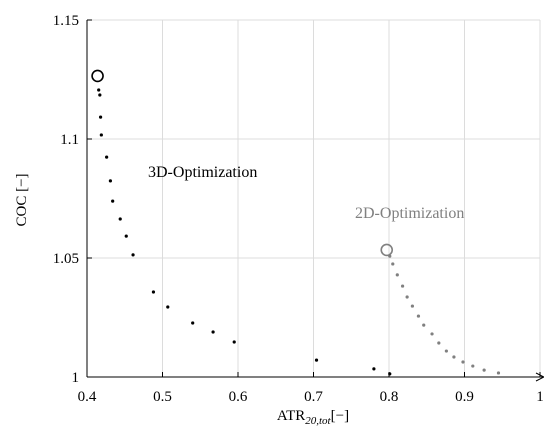 The height and width of the screenshot is (430, 544). What do you see at coordinates (238, 397) in the screenshot?
I see `x-tick-label: 0.6` at bounding box center [238, 397].